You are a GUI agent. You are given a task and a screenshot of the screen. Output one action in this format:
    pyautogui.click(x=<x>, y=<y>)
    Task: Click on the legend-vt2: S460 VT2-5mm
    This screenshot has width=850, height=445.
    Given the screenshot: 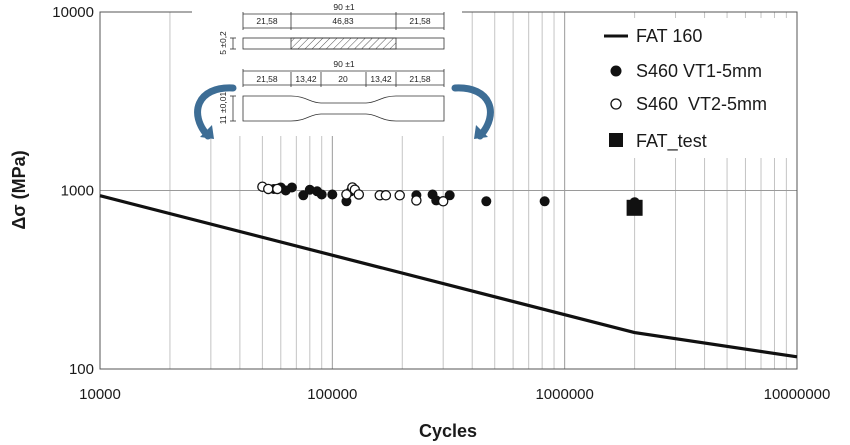 What is the action you would take?
    pyautogui.click(x=701, y=104)
    